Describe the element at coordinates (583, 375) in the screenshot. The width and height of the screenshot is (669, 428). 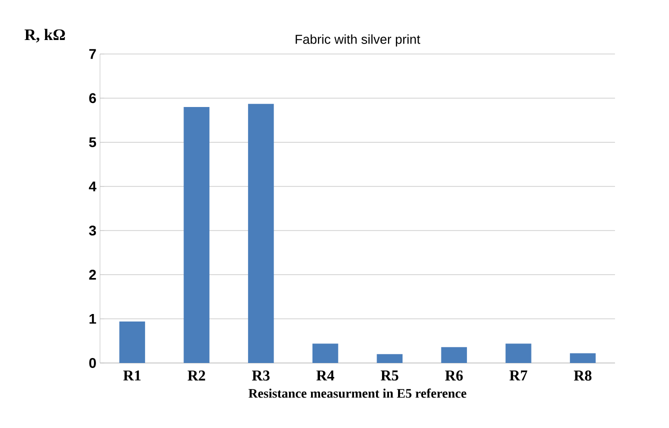
I see `x-tick-label: R8` at that location.